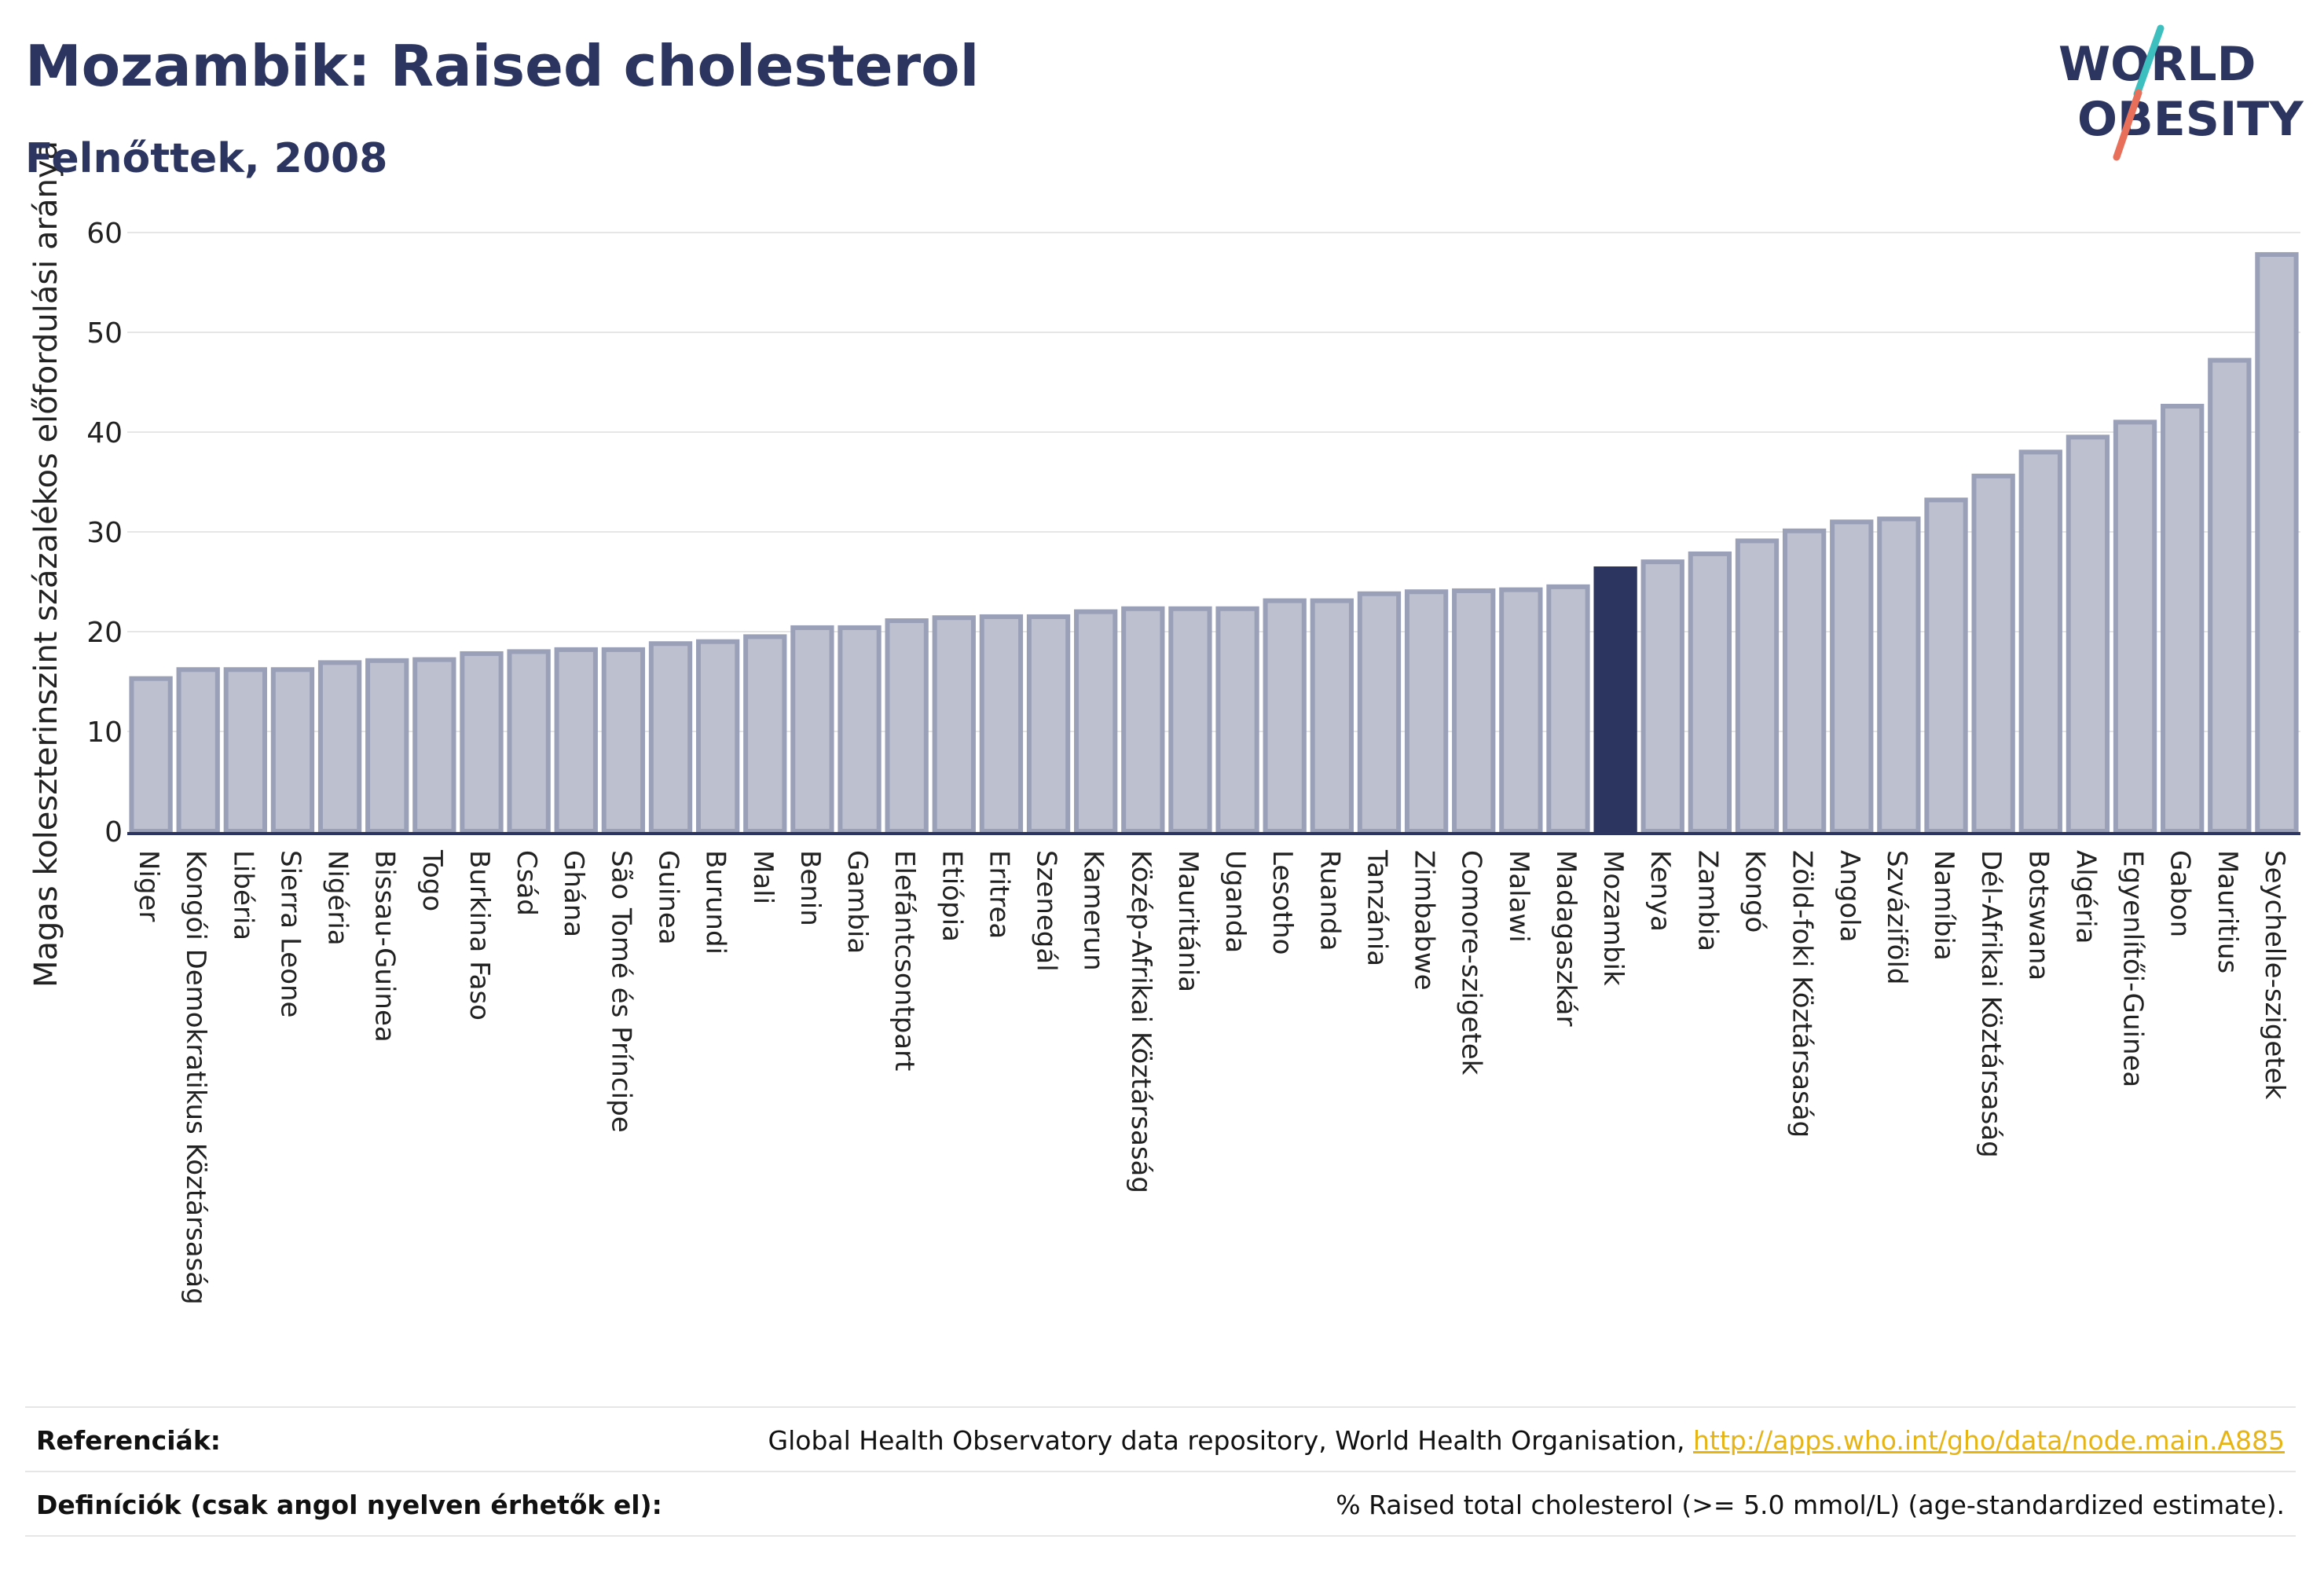  Describe the element at coordinates (2085, 897) in the screenshot. I see `x-tick-label: Algéria` at that location.